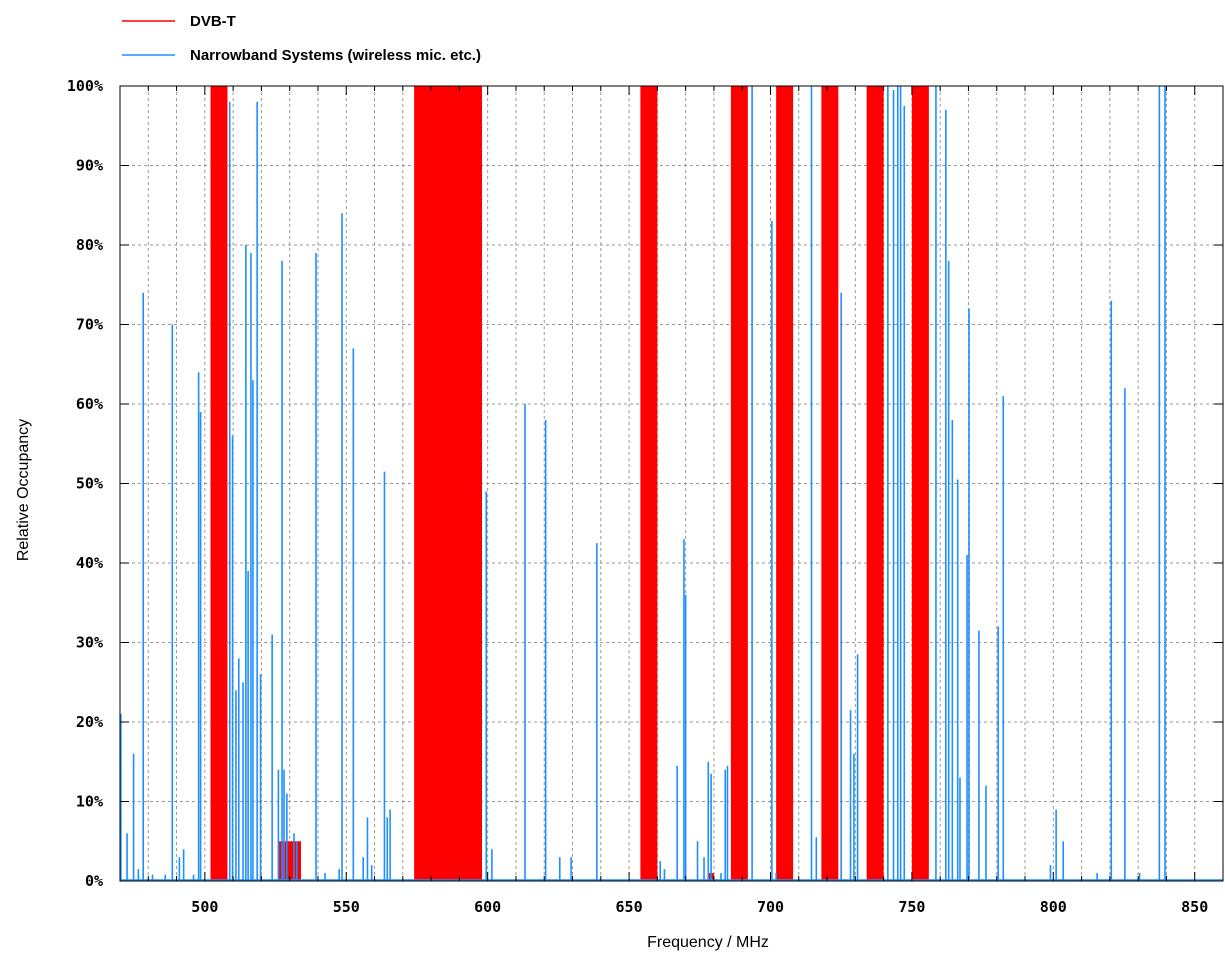 This screenshot has width=1225, height=956. I want to click on y-axis-label: Relative Occupancy, so click(23, 490).